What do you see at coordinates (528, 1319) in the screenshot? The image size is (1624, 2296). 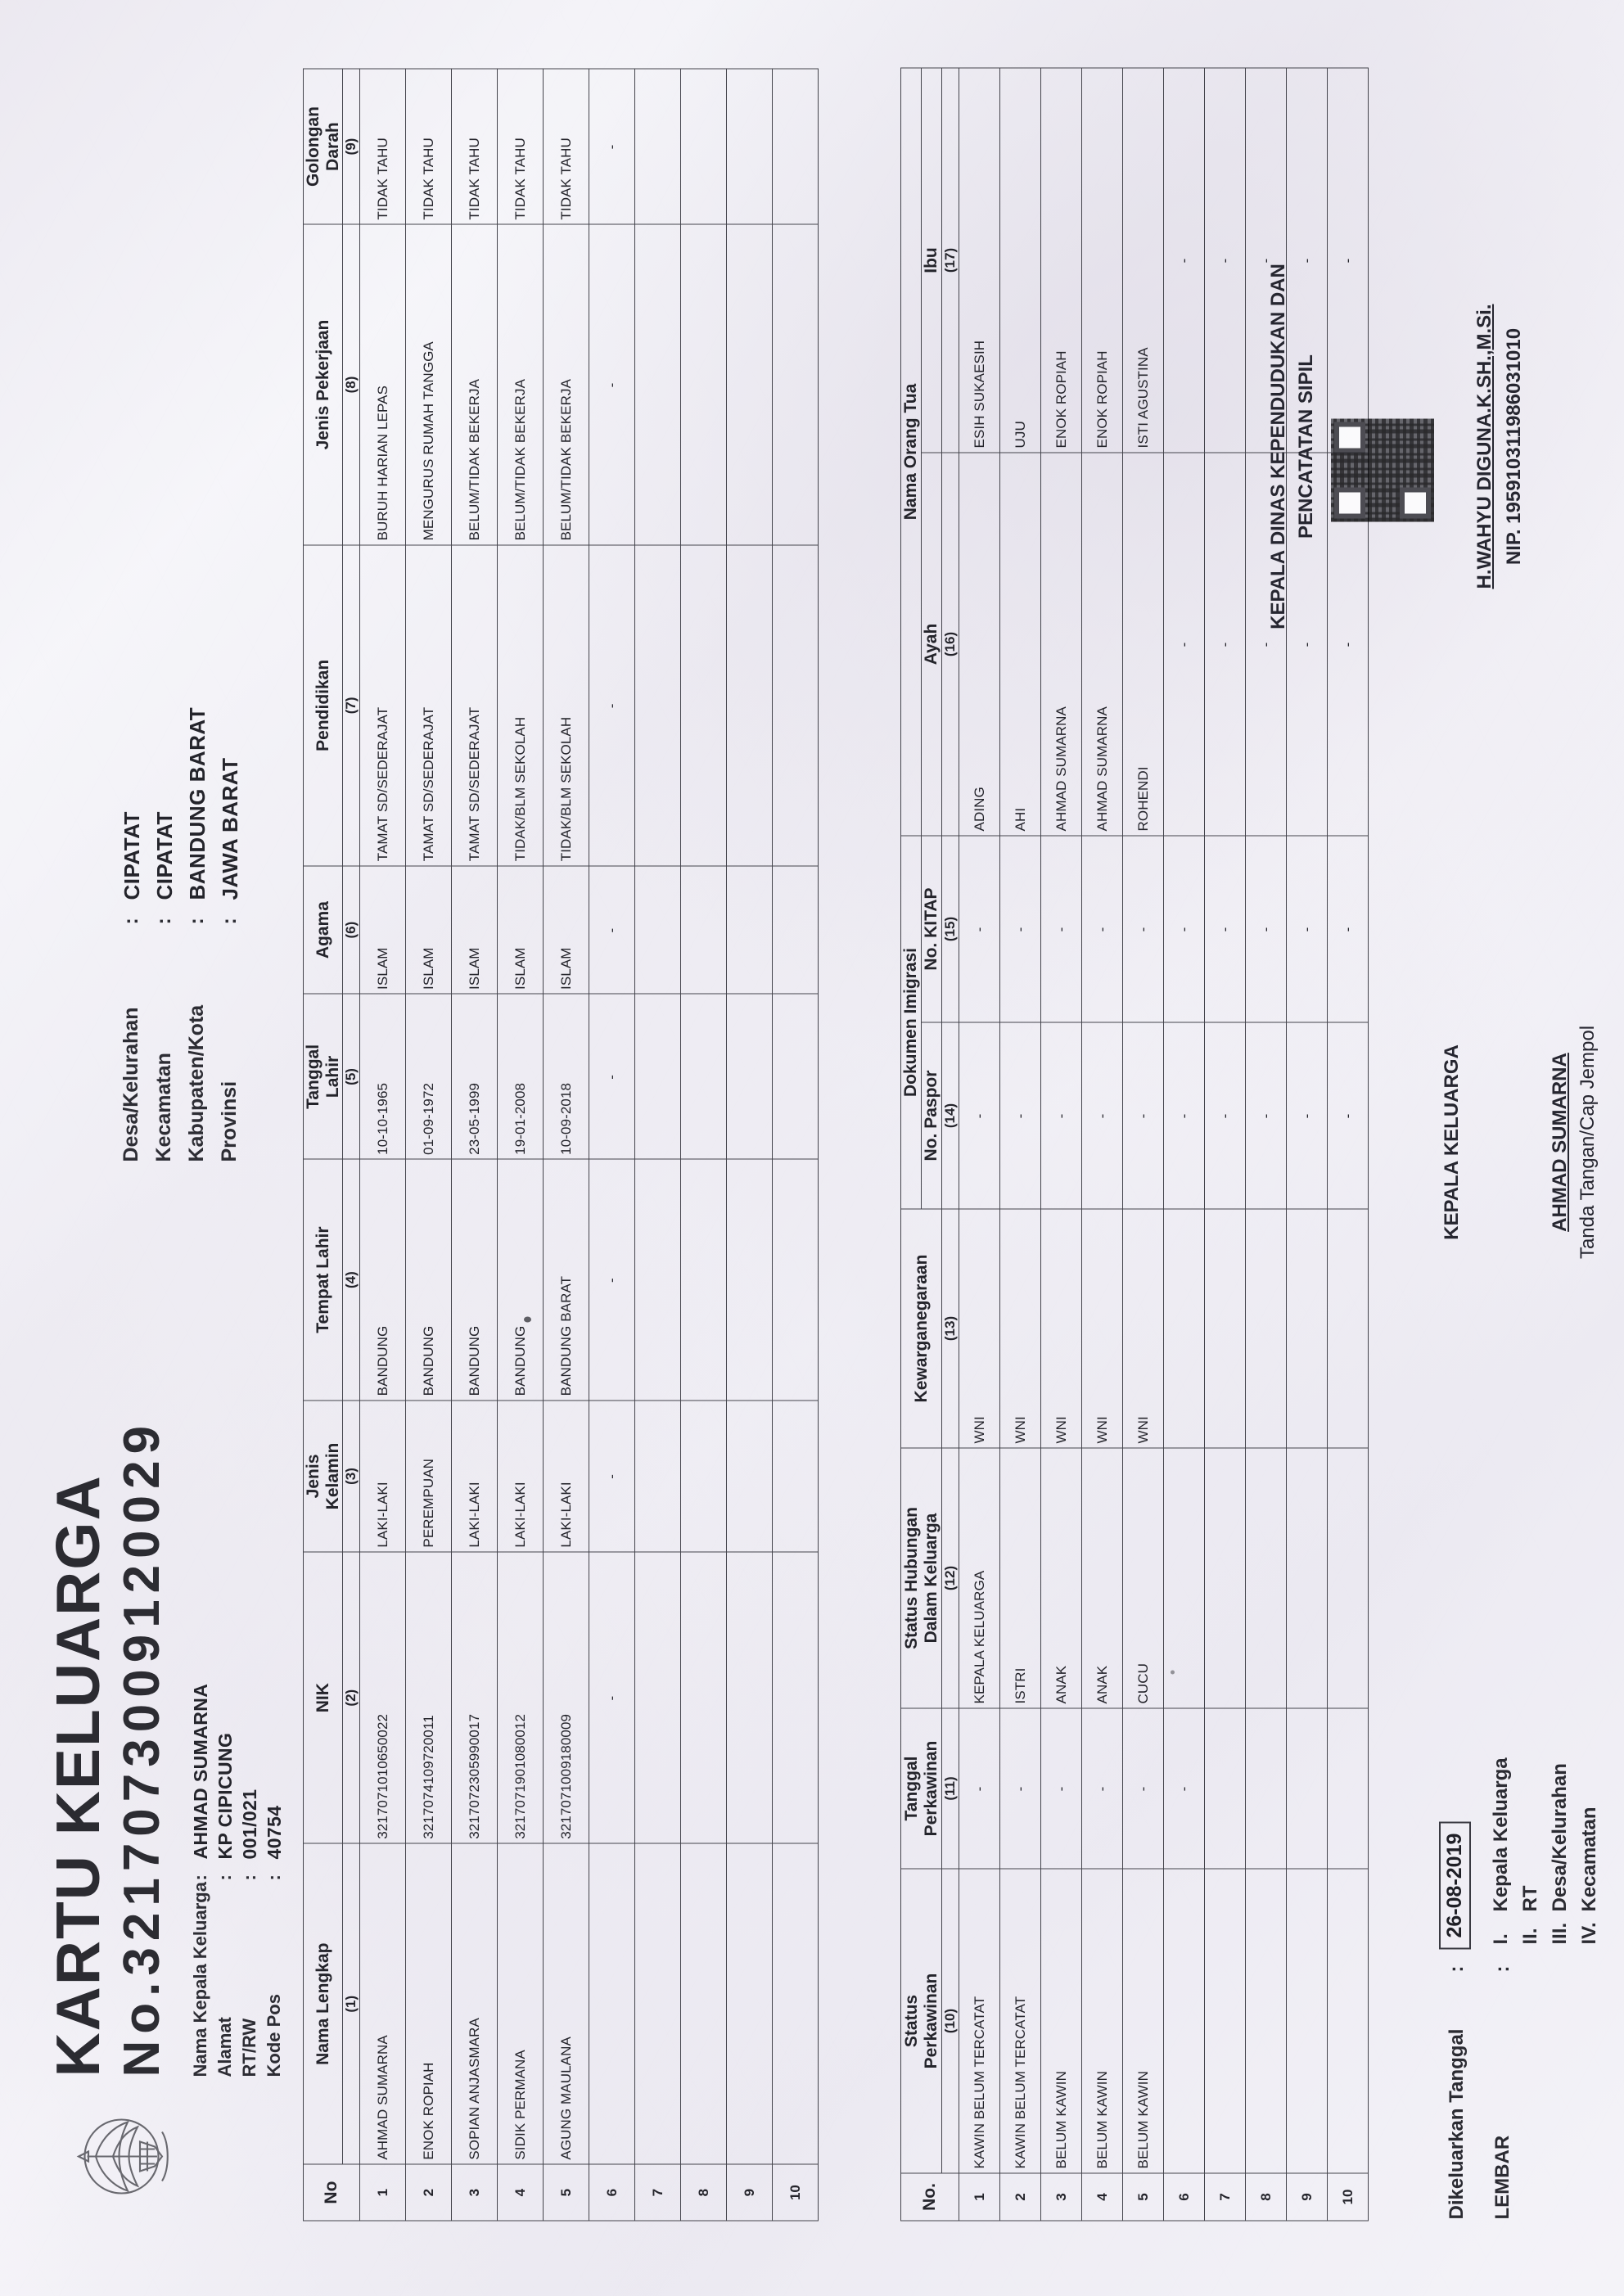 I see `scan-speck` at bounding box center [528, 1319].